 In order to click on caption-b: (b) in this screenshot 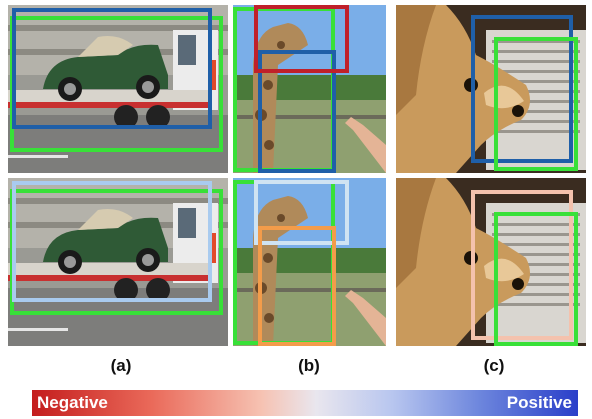, I will do `click(309, 365)`.